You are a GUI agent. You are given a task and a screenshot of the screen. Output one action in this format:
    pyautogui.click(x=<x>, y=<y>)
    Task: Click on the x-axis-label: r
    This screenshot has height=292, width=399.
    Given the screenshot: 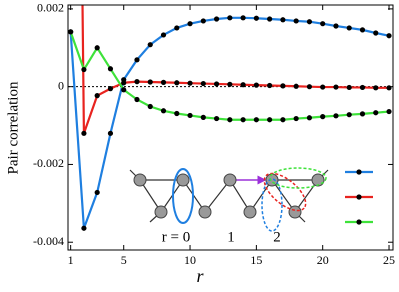 What is the action you would take?
    pyautogui.click(x=200, y=276)
    